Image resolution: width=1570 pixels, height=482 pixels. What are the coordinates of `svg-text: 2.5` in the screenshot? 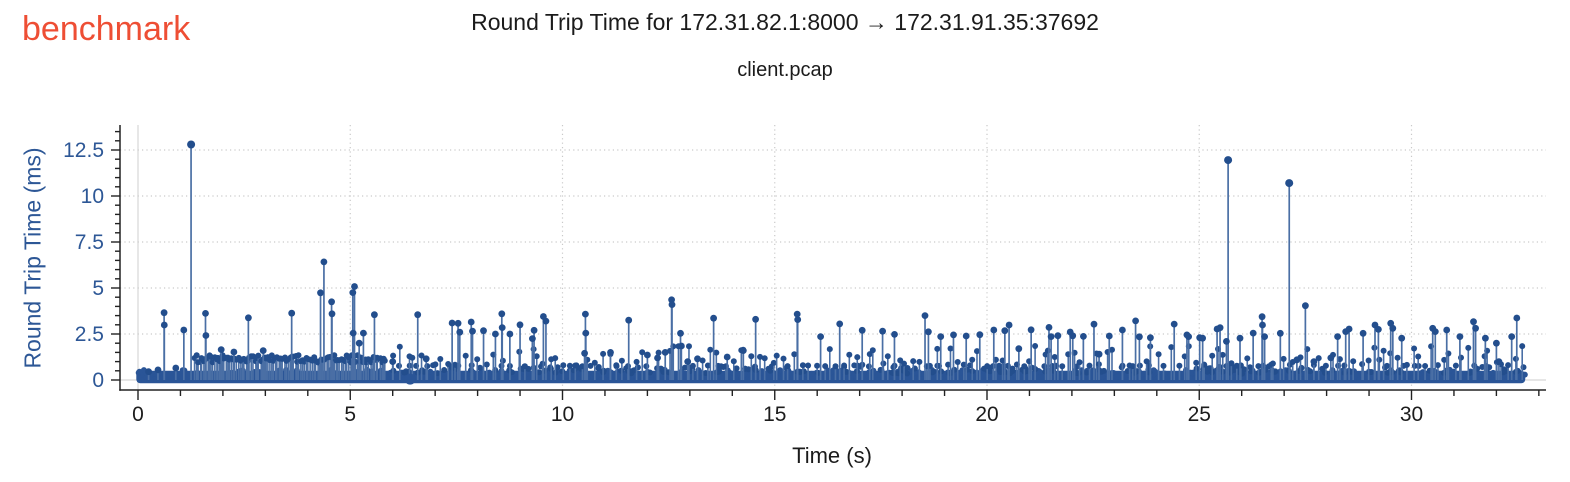 It's located at (89, 334).